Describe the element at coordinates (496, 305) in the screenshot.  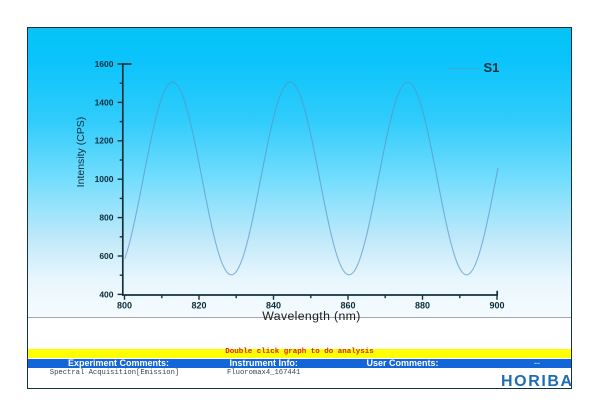
I see `svg-text: 900` at that location.